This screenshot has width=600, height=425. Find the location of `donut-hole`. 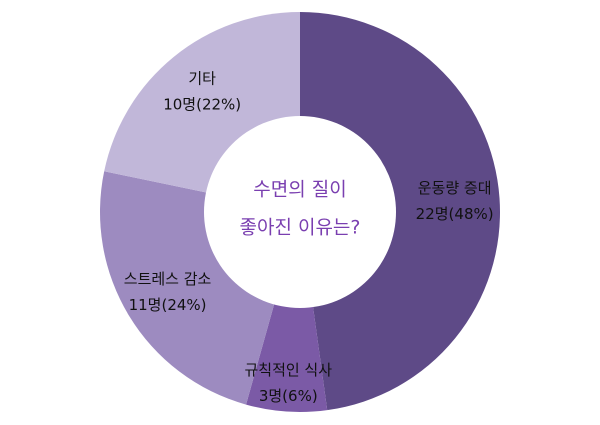

donut-hole is located at coordinates (300, 212).